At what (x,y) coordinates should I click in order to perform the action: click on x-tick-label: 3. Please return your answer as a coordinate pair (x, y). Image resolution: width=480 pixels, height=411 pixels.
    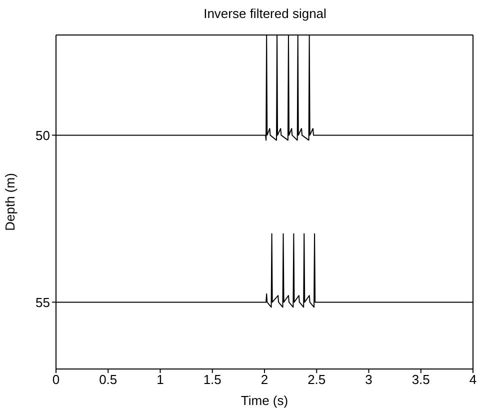
    Looking at the image, I should click on (368, 380).